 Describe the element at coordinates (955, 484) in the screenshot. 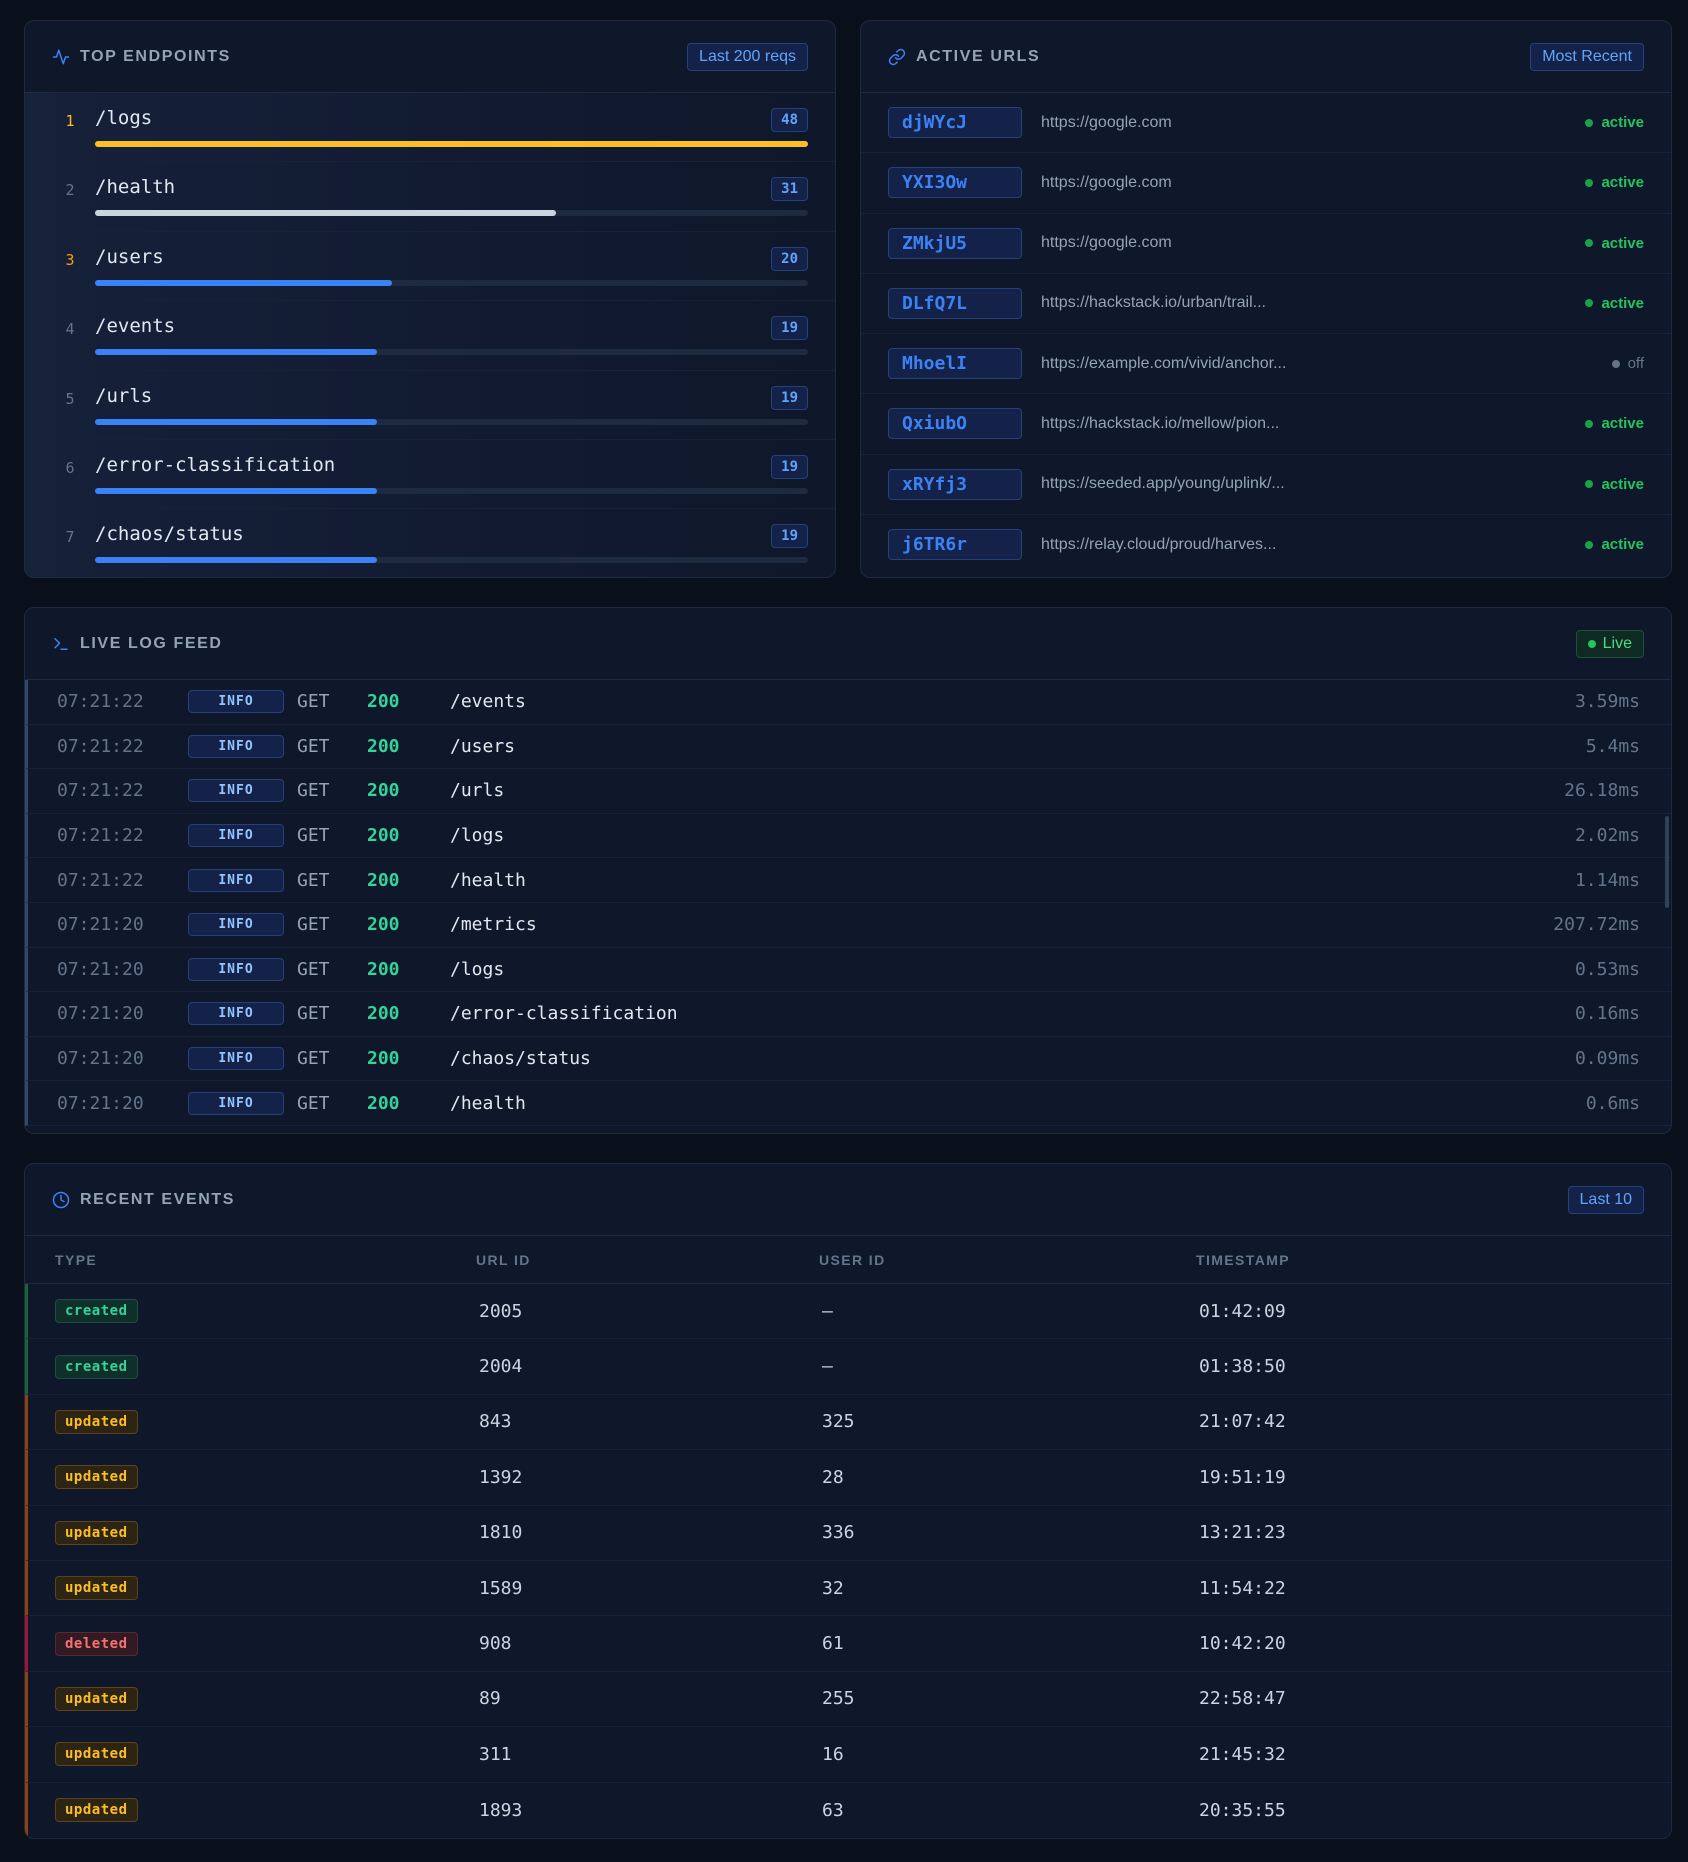

I see `short-url-id: xRYfj3` at that location.